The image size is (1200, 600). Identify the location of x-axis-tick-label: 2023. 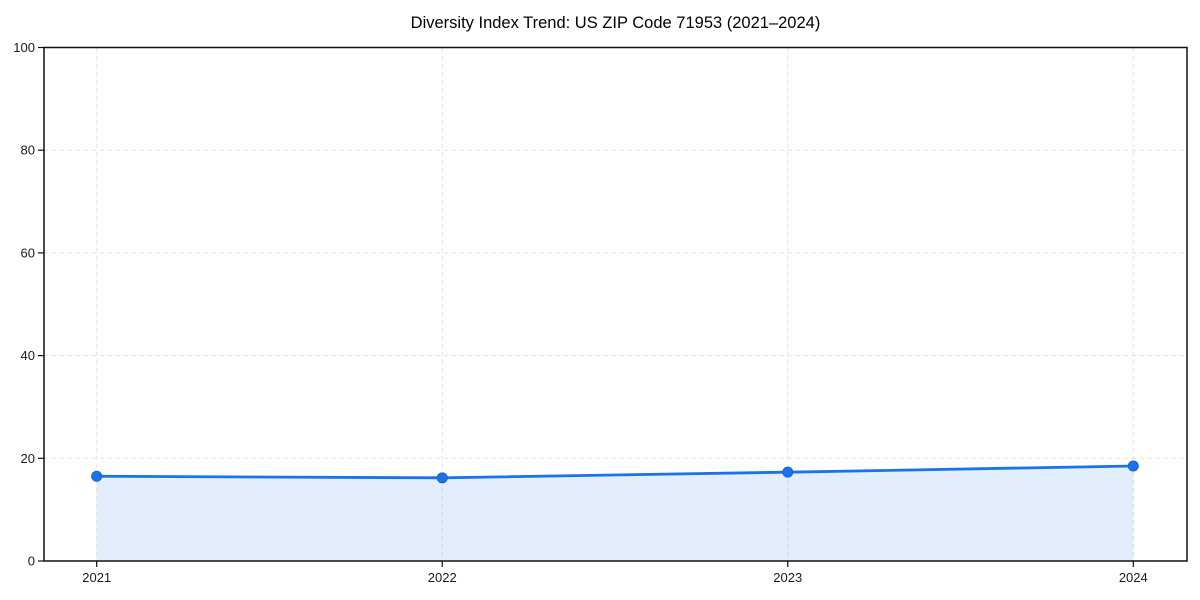
(787, 577).